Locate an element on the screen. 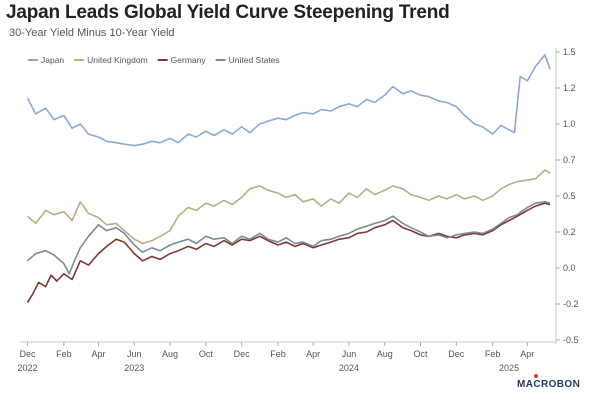  y-tick-label: 1.0 is located at coordinates (569, 124).